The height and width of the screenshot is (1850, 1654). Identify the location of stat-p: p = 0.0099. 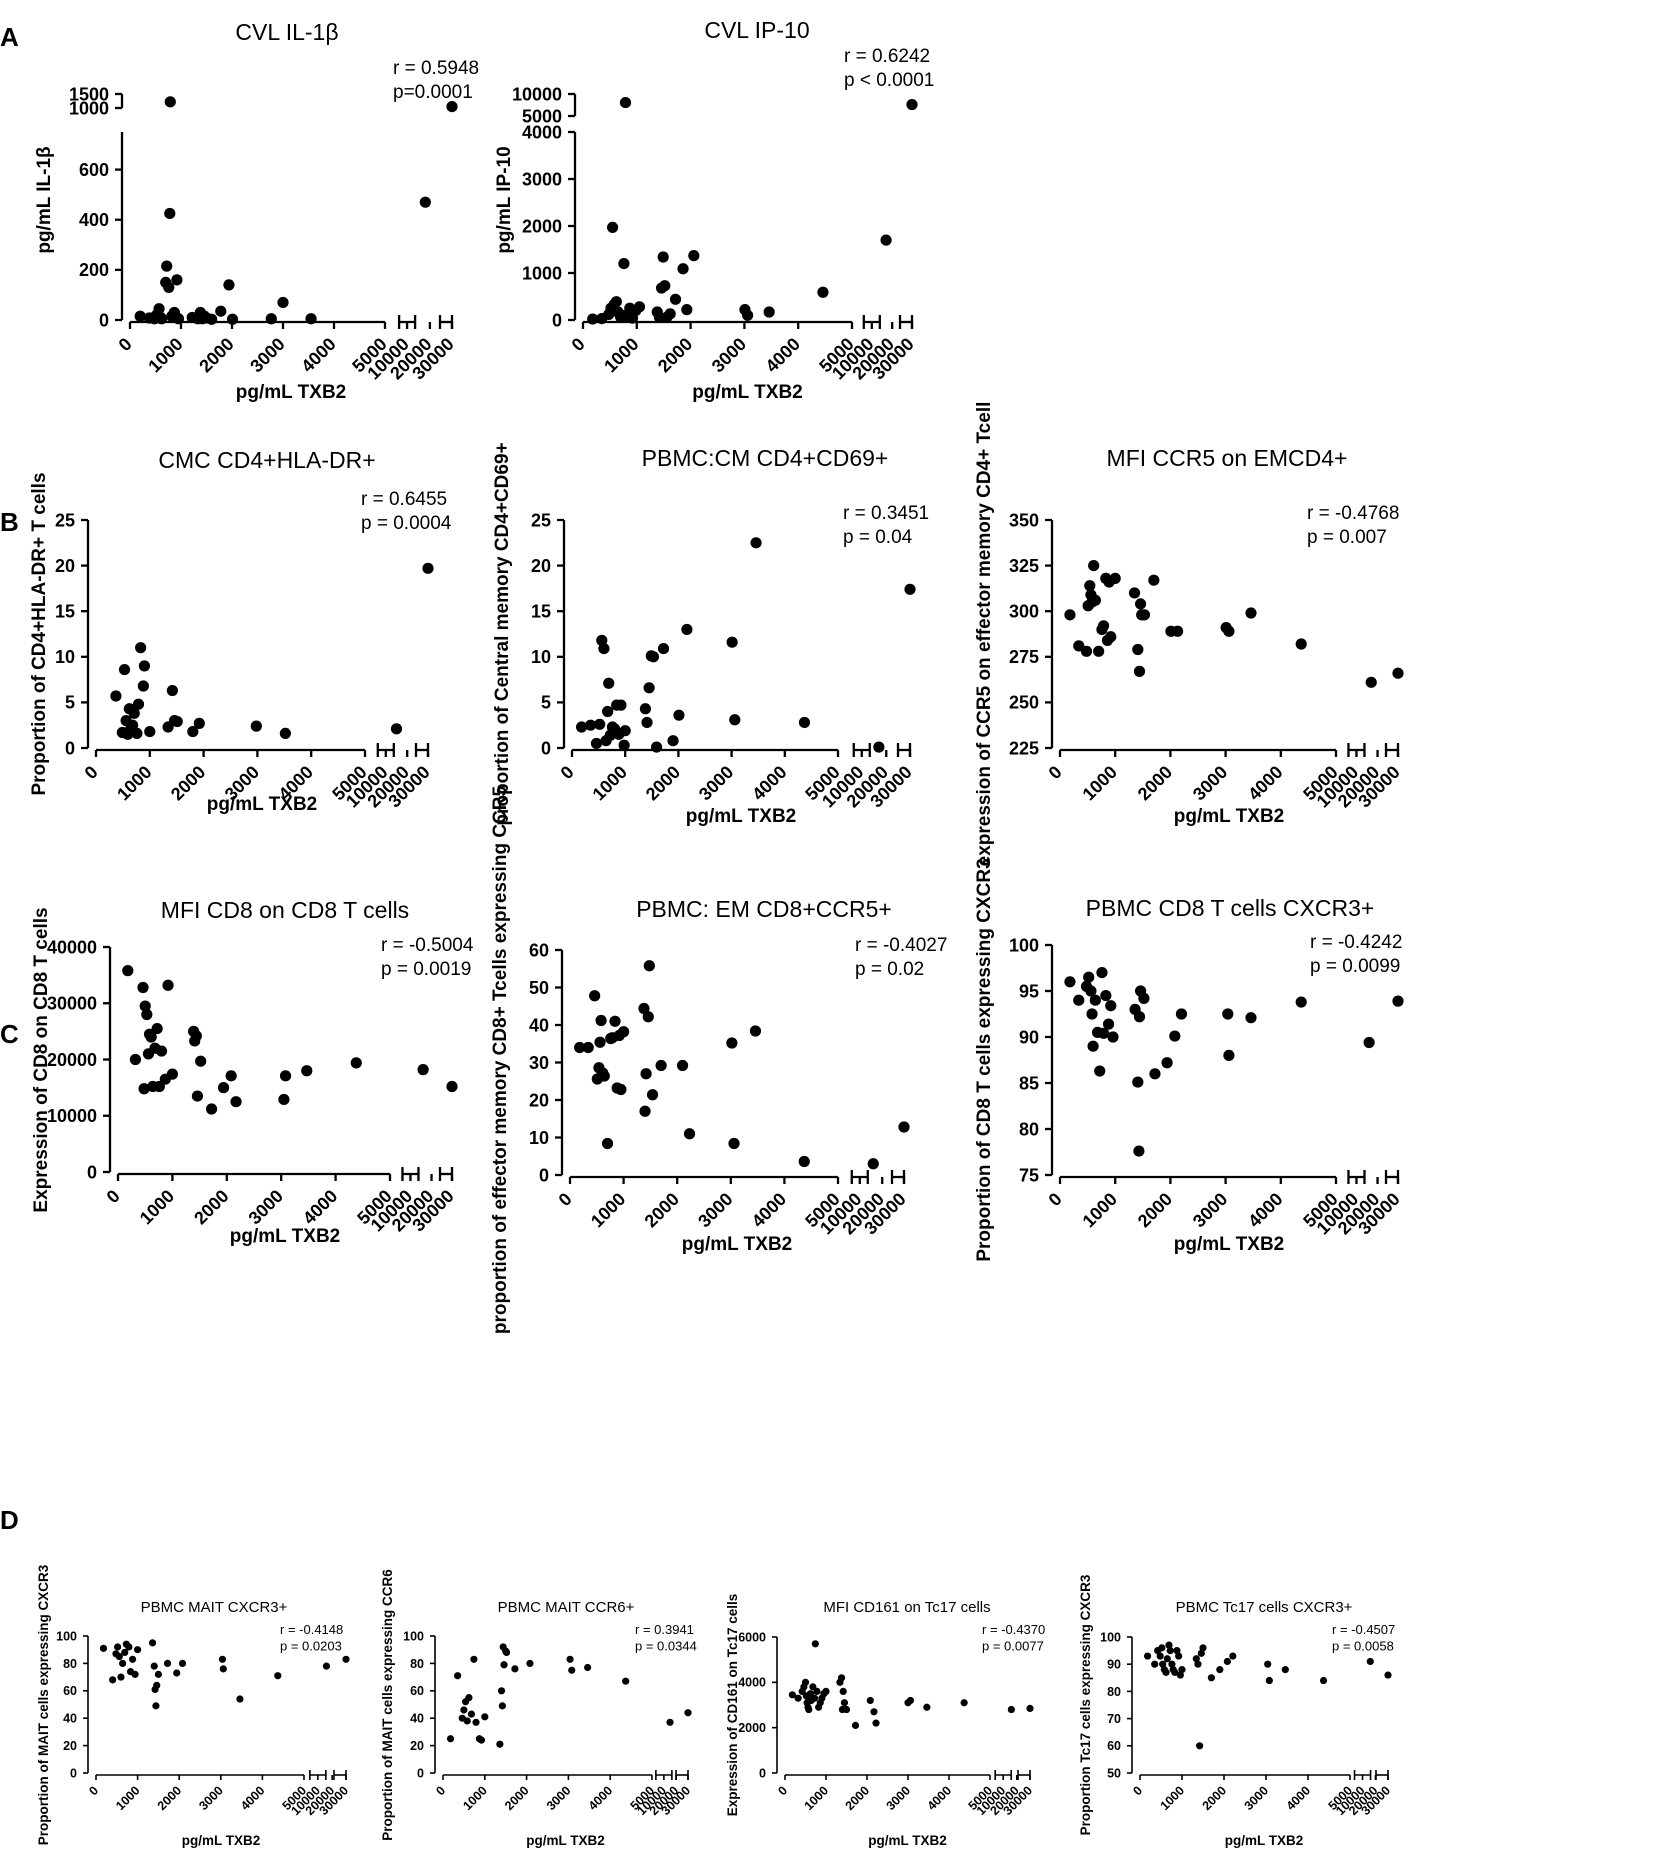
(1355, 966).